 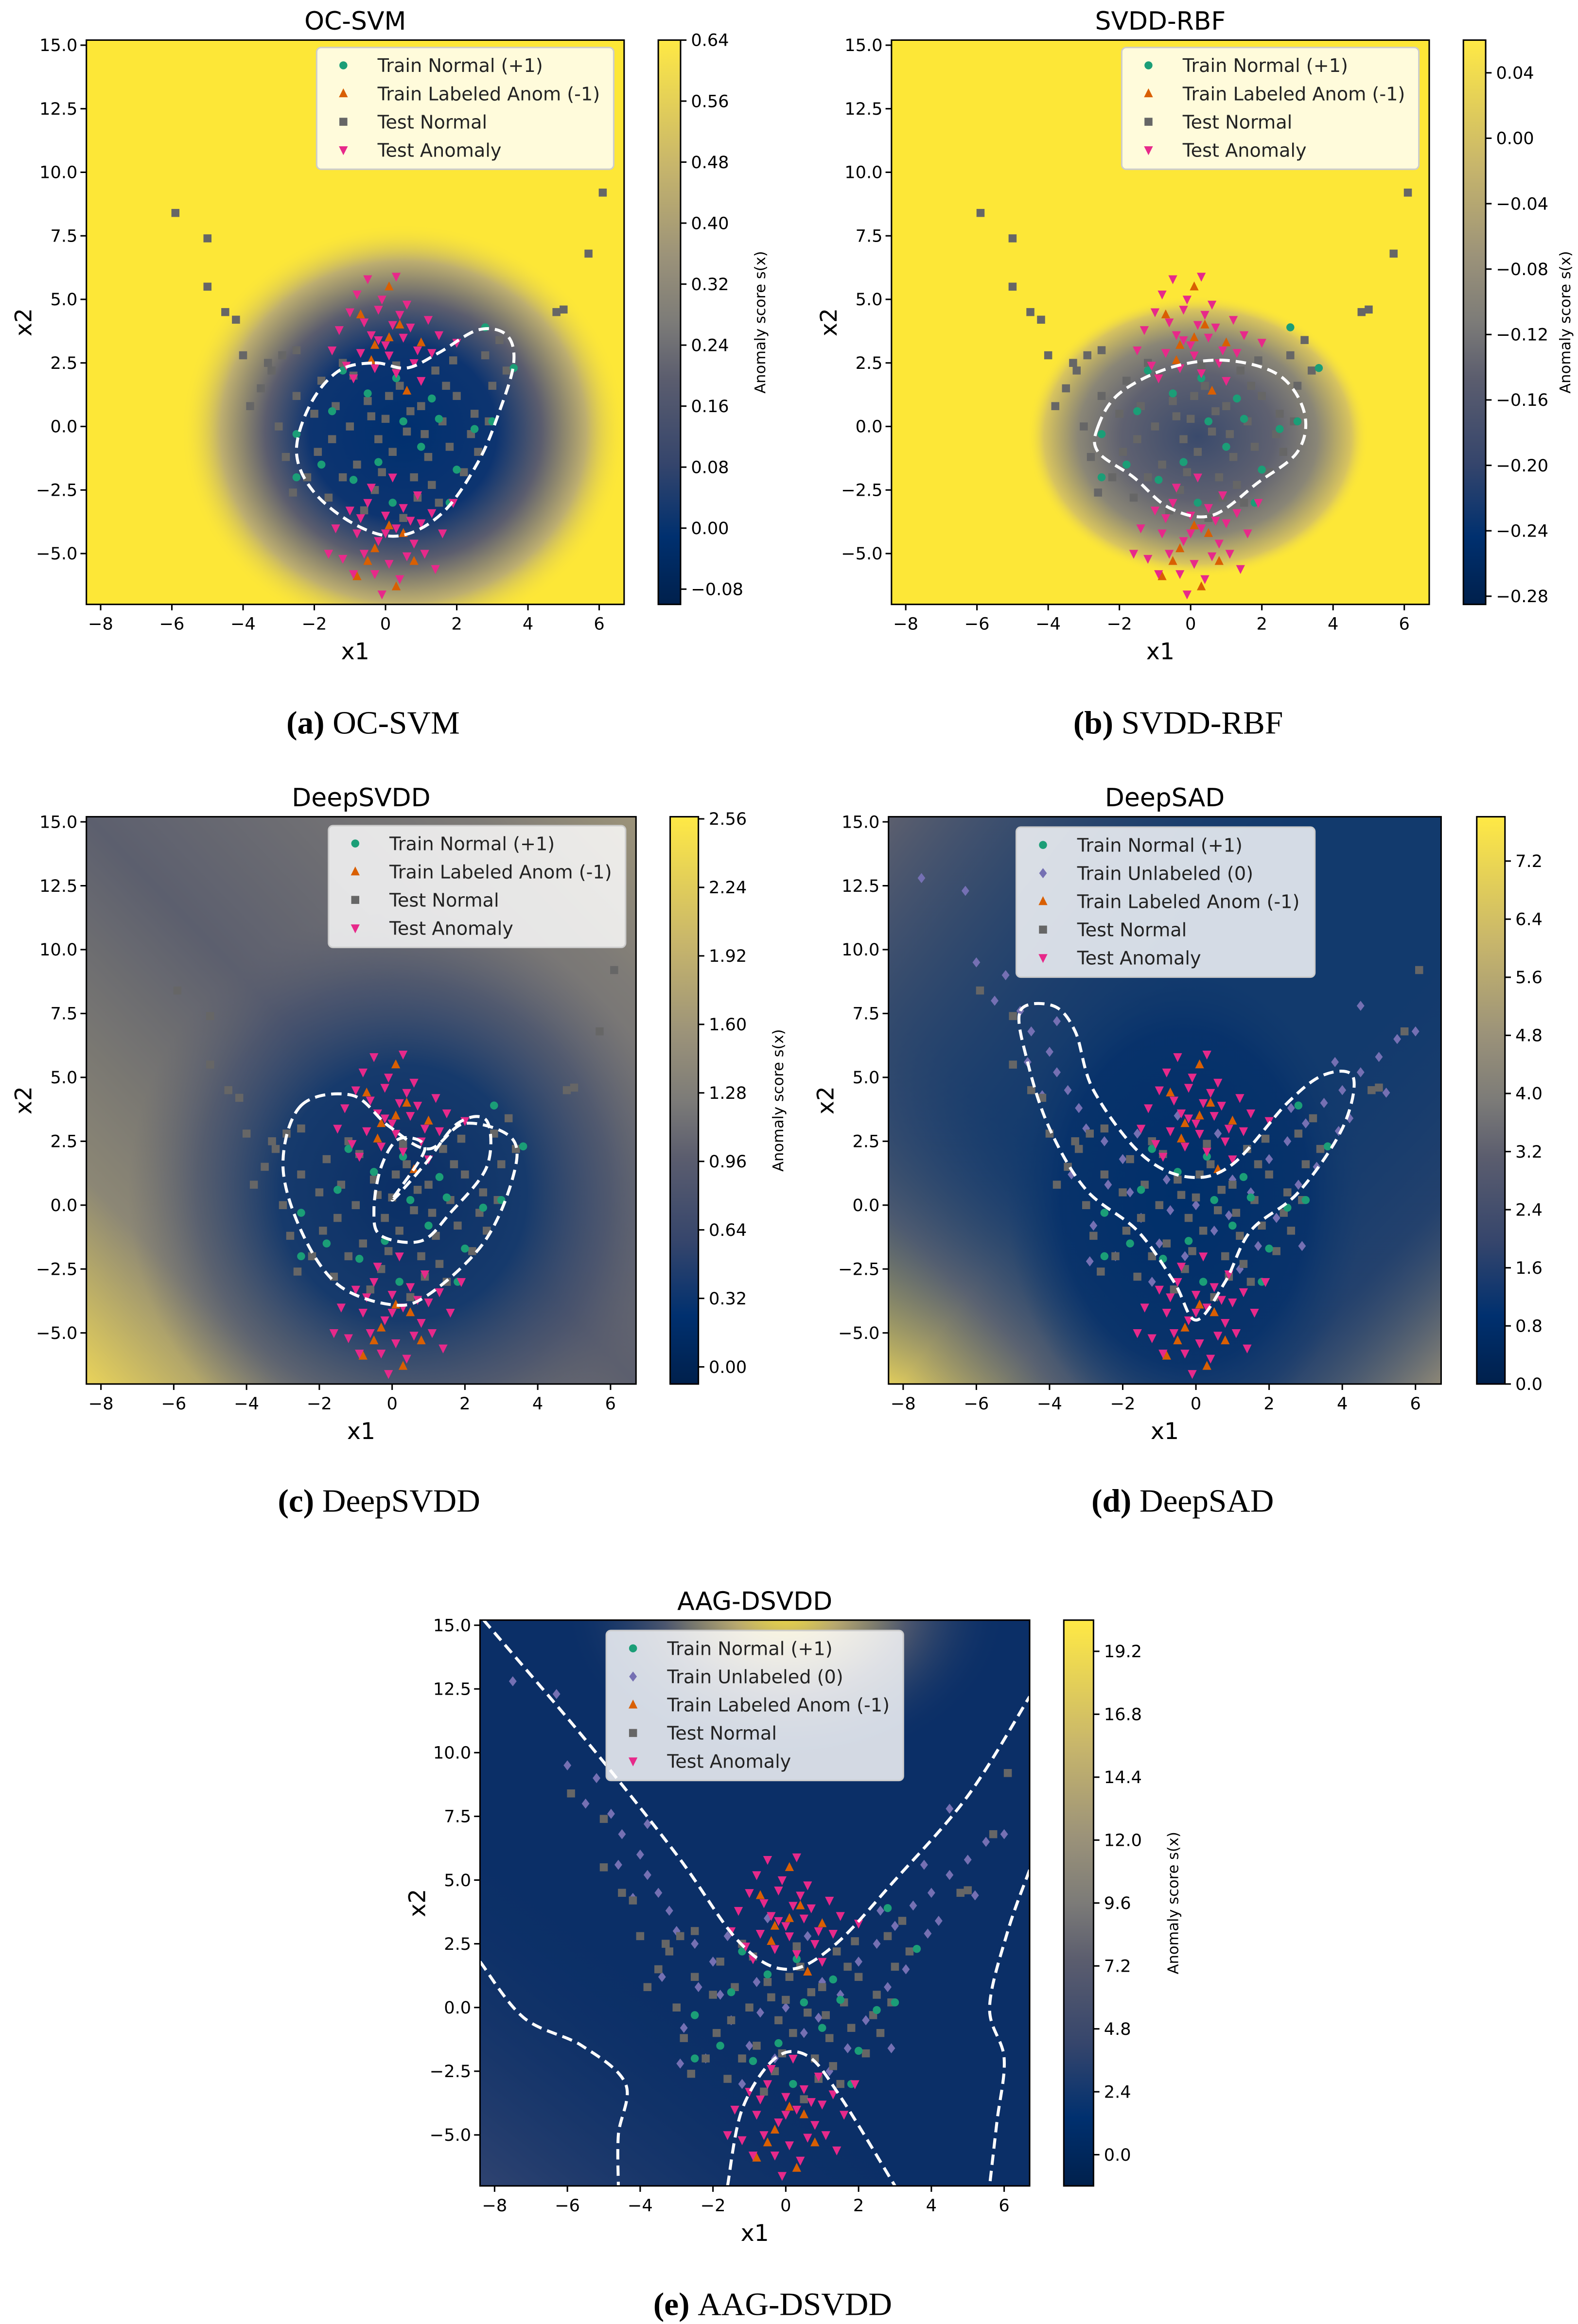 I want to click on legend-label: Test Normal, so click(x=432, y=122).